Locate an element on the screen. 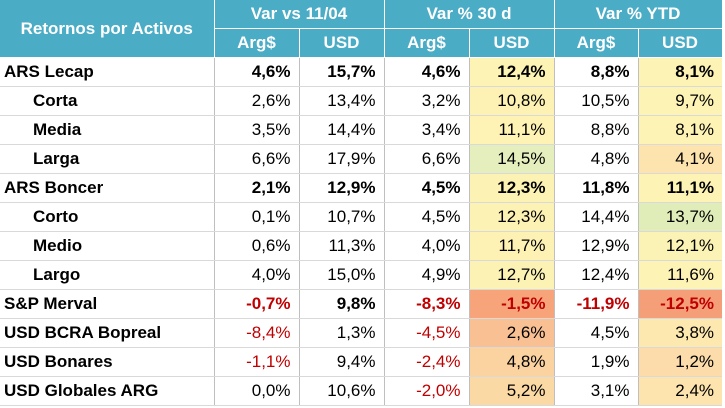 This screenshot has width=725, height=408. cell: 14,5% is located at coordinates (511, 159).